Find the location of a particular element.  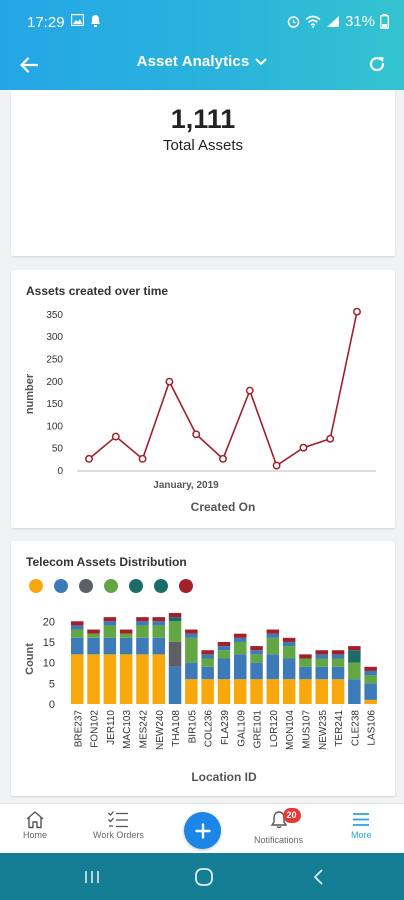

refresh-button is located at coordinates (377, 64).